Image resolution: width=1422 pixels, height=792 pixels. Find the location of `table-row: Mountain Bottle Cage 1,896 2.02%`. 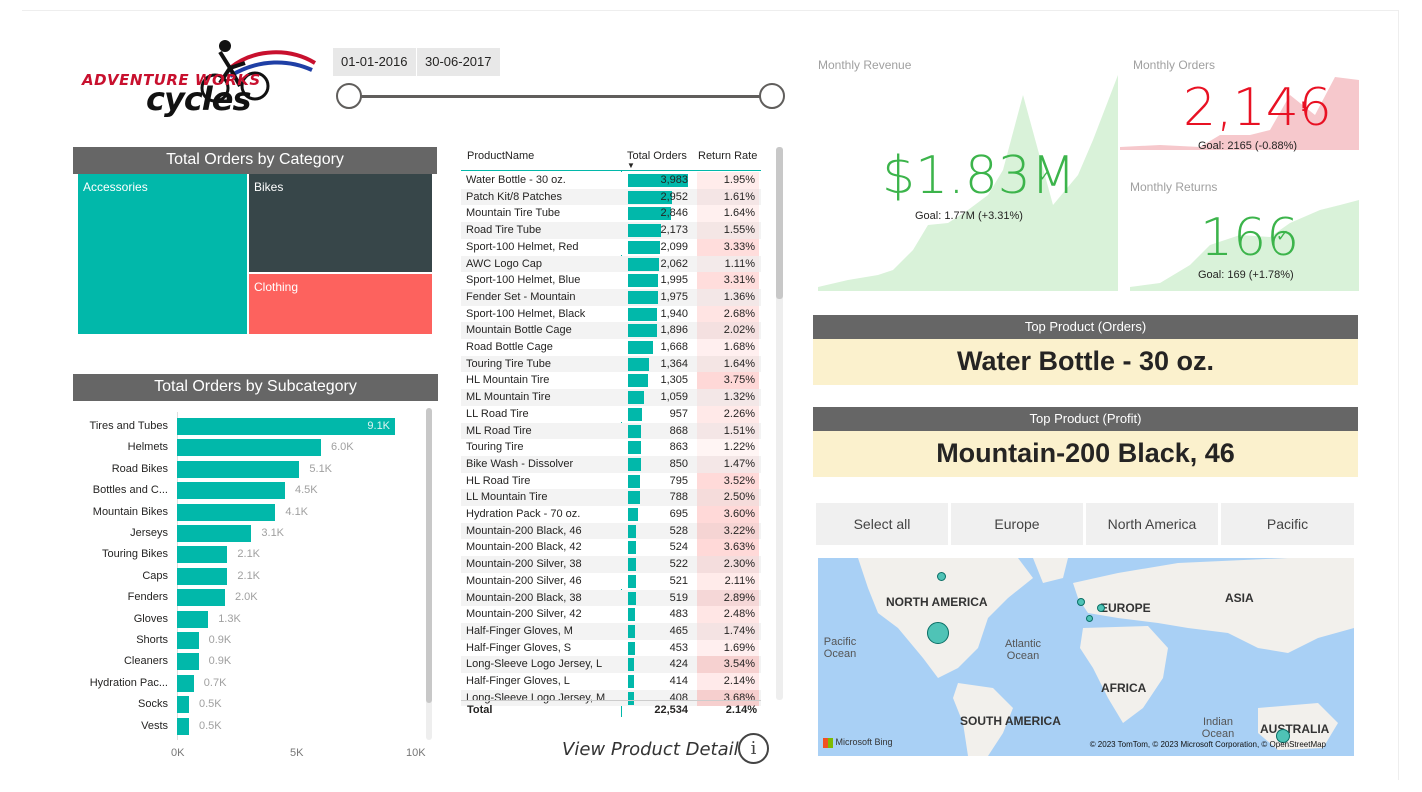

table-row: Mountain Bottle Cage 1,896 2.02% is located at coordinates (611, 330).